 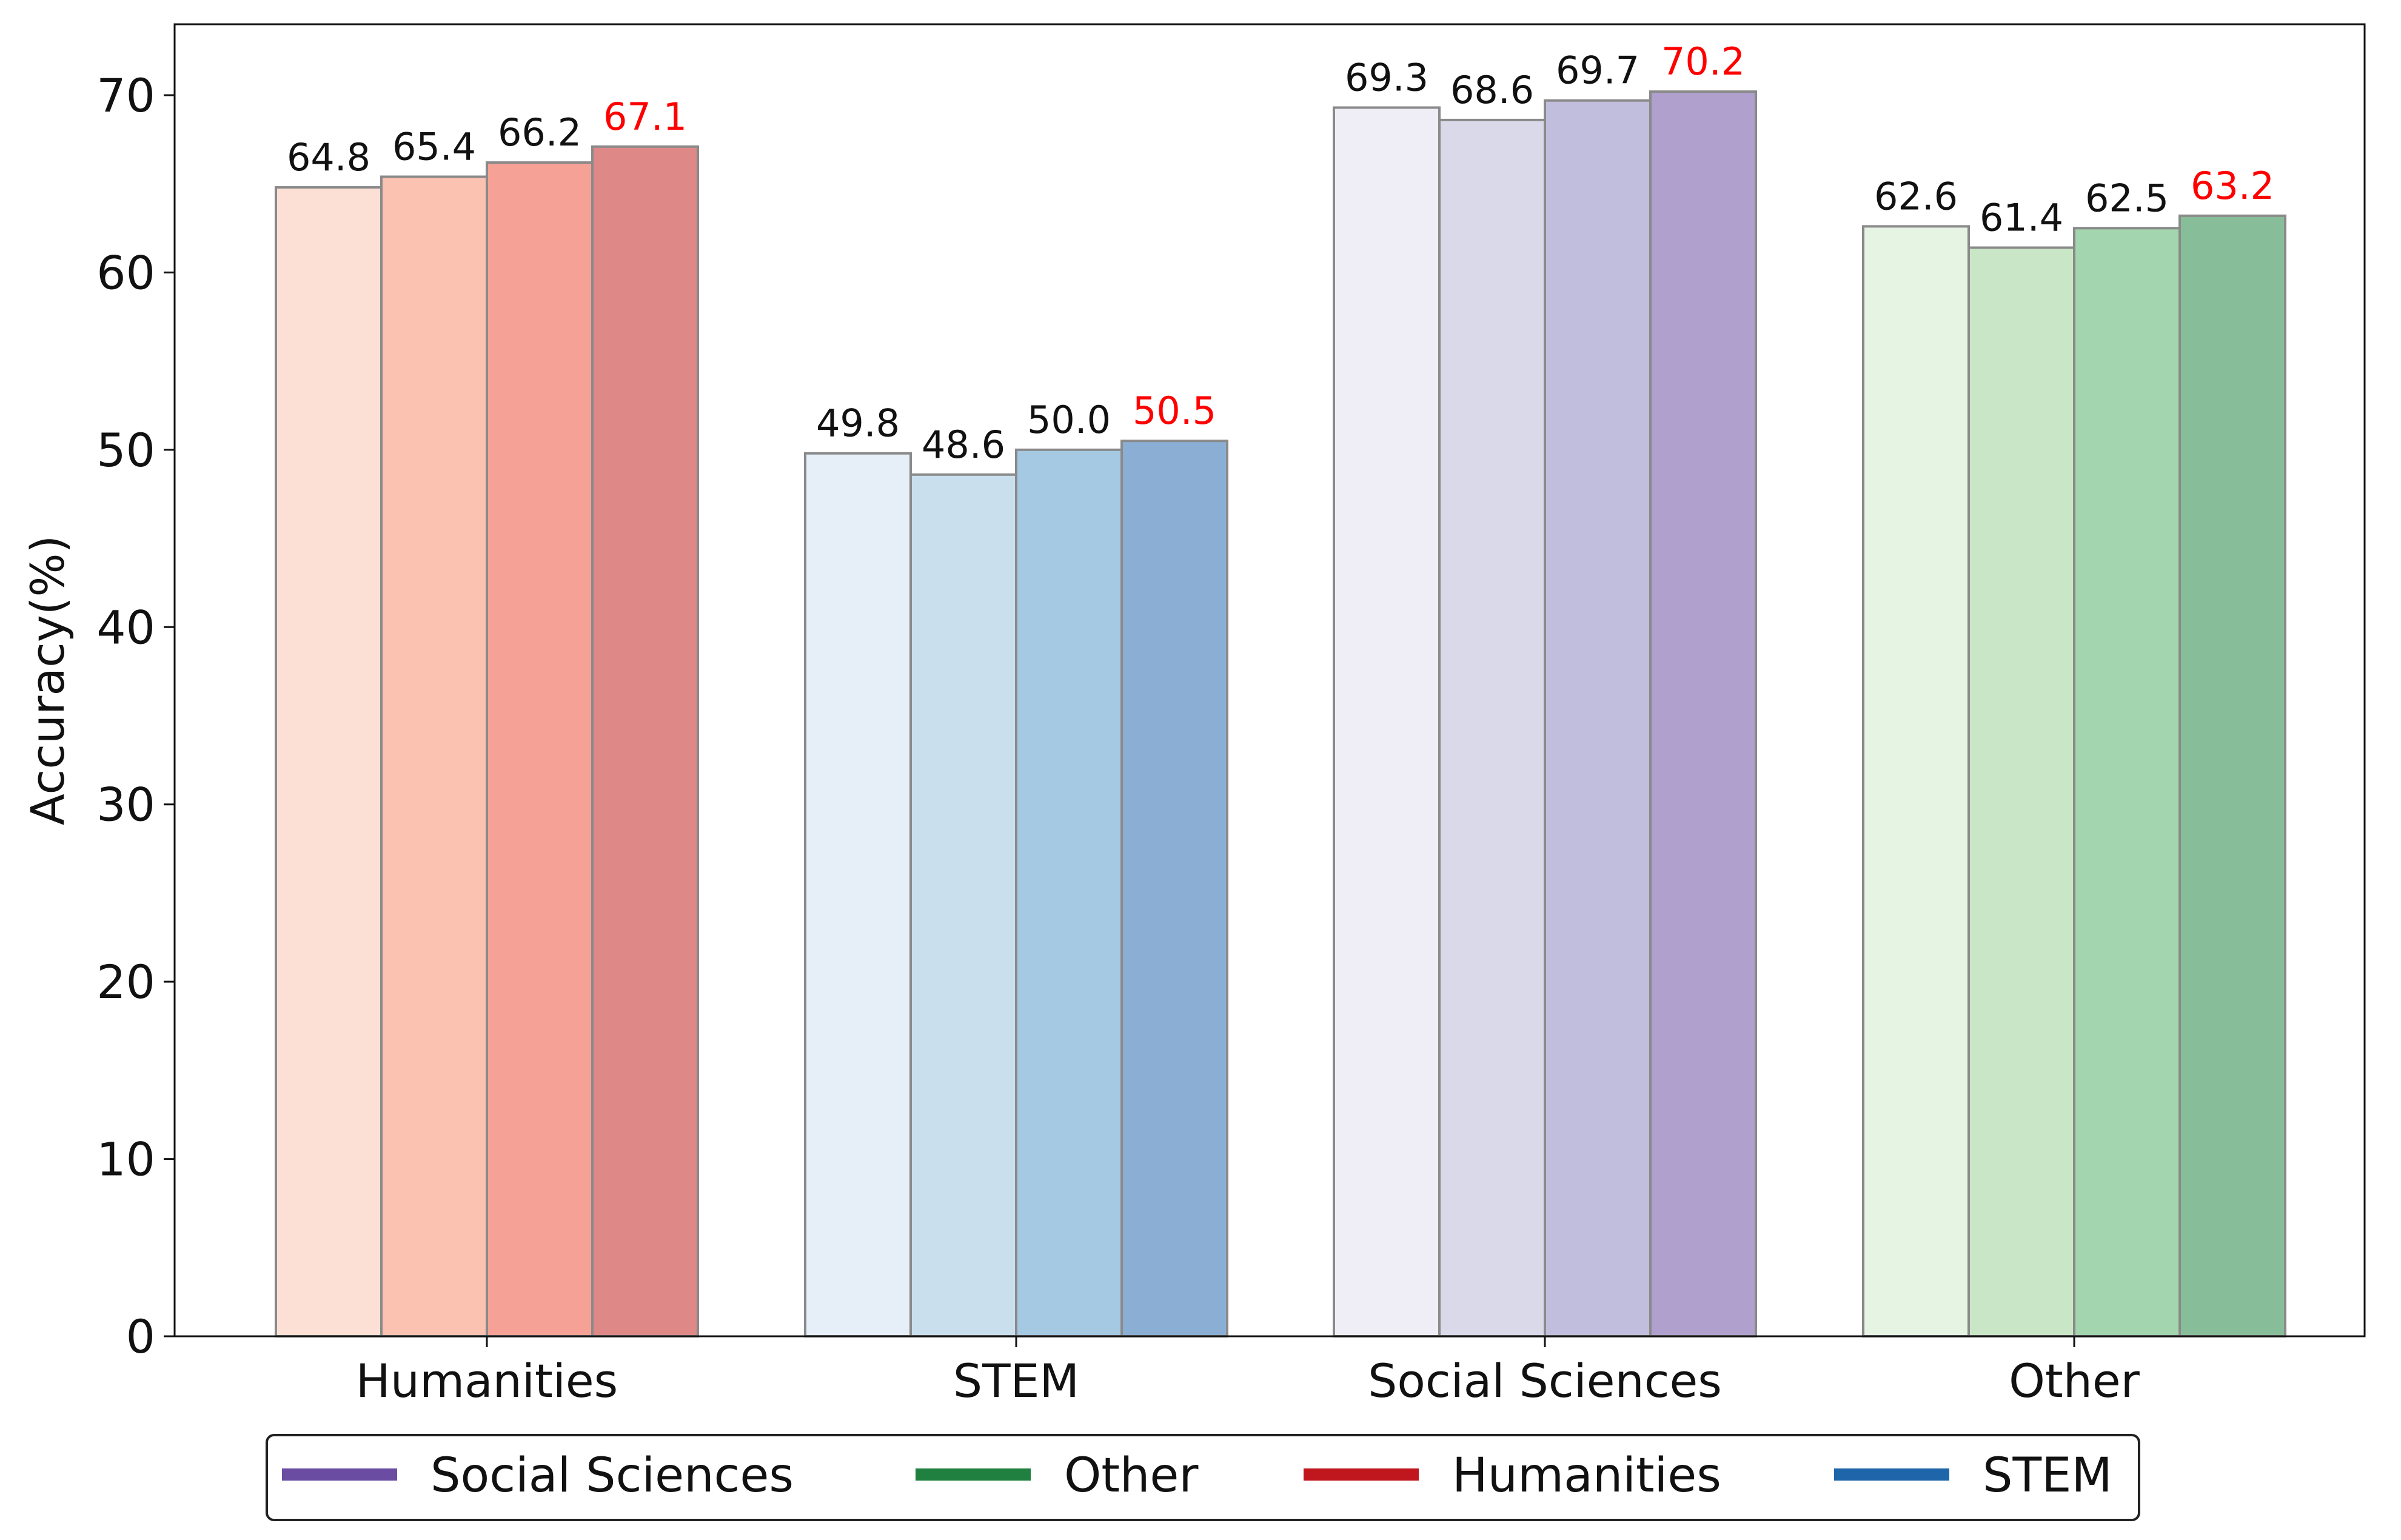 What do you see at coordinates (612, 1475) in the screenshot?
I see `legend-label: Social Sciences` at bounding box center [612, 1475].